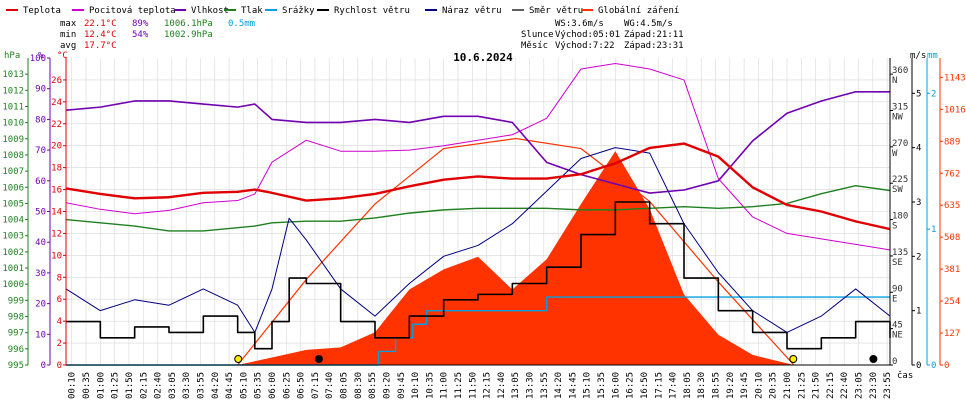 This screenshot has width=966, height=400. Describe the element at coordinates (273, 385) in the screenshot. I see `x-tick-label: 06:00` at that location.